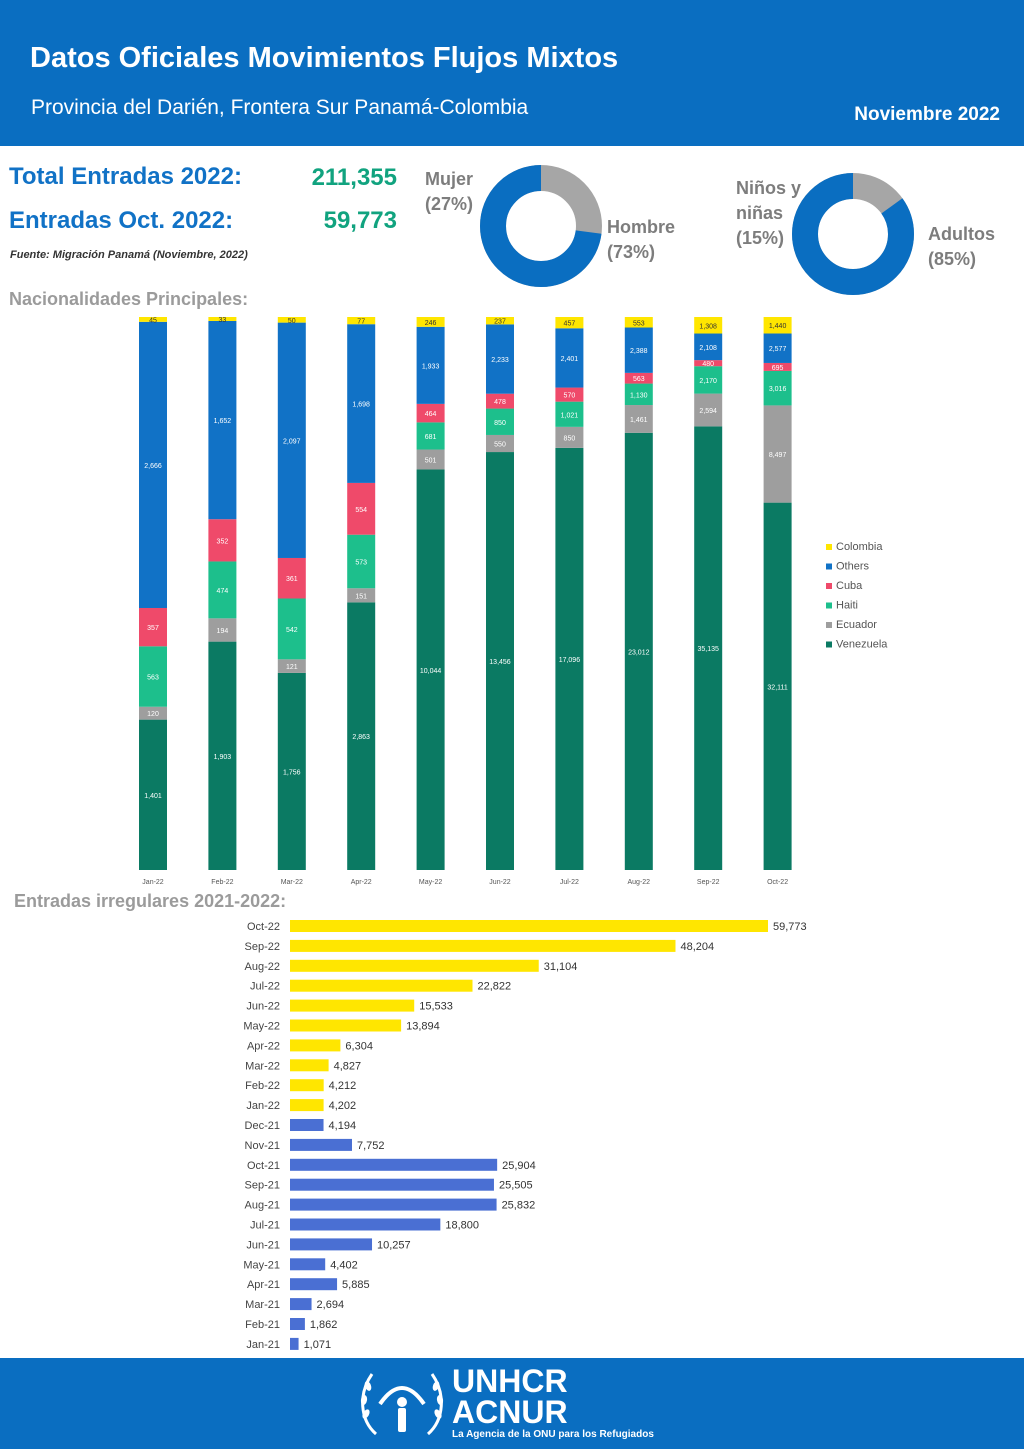 The image size is (1024, 1449). I want to click on data-label-venezuela-mar-22: 1,756, so click(292, 772).